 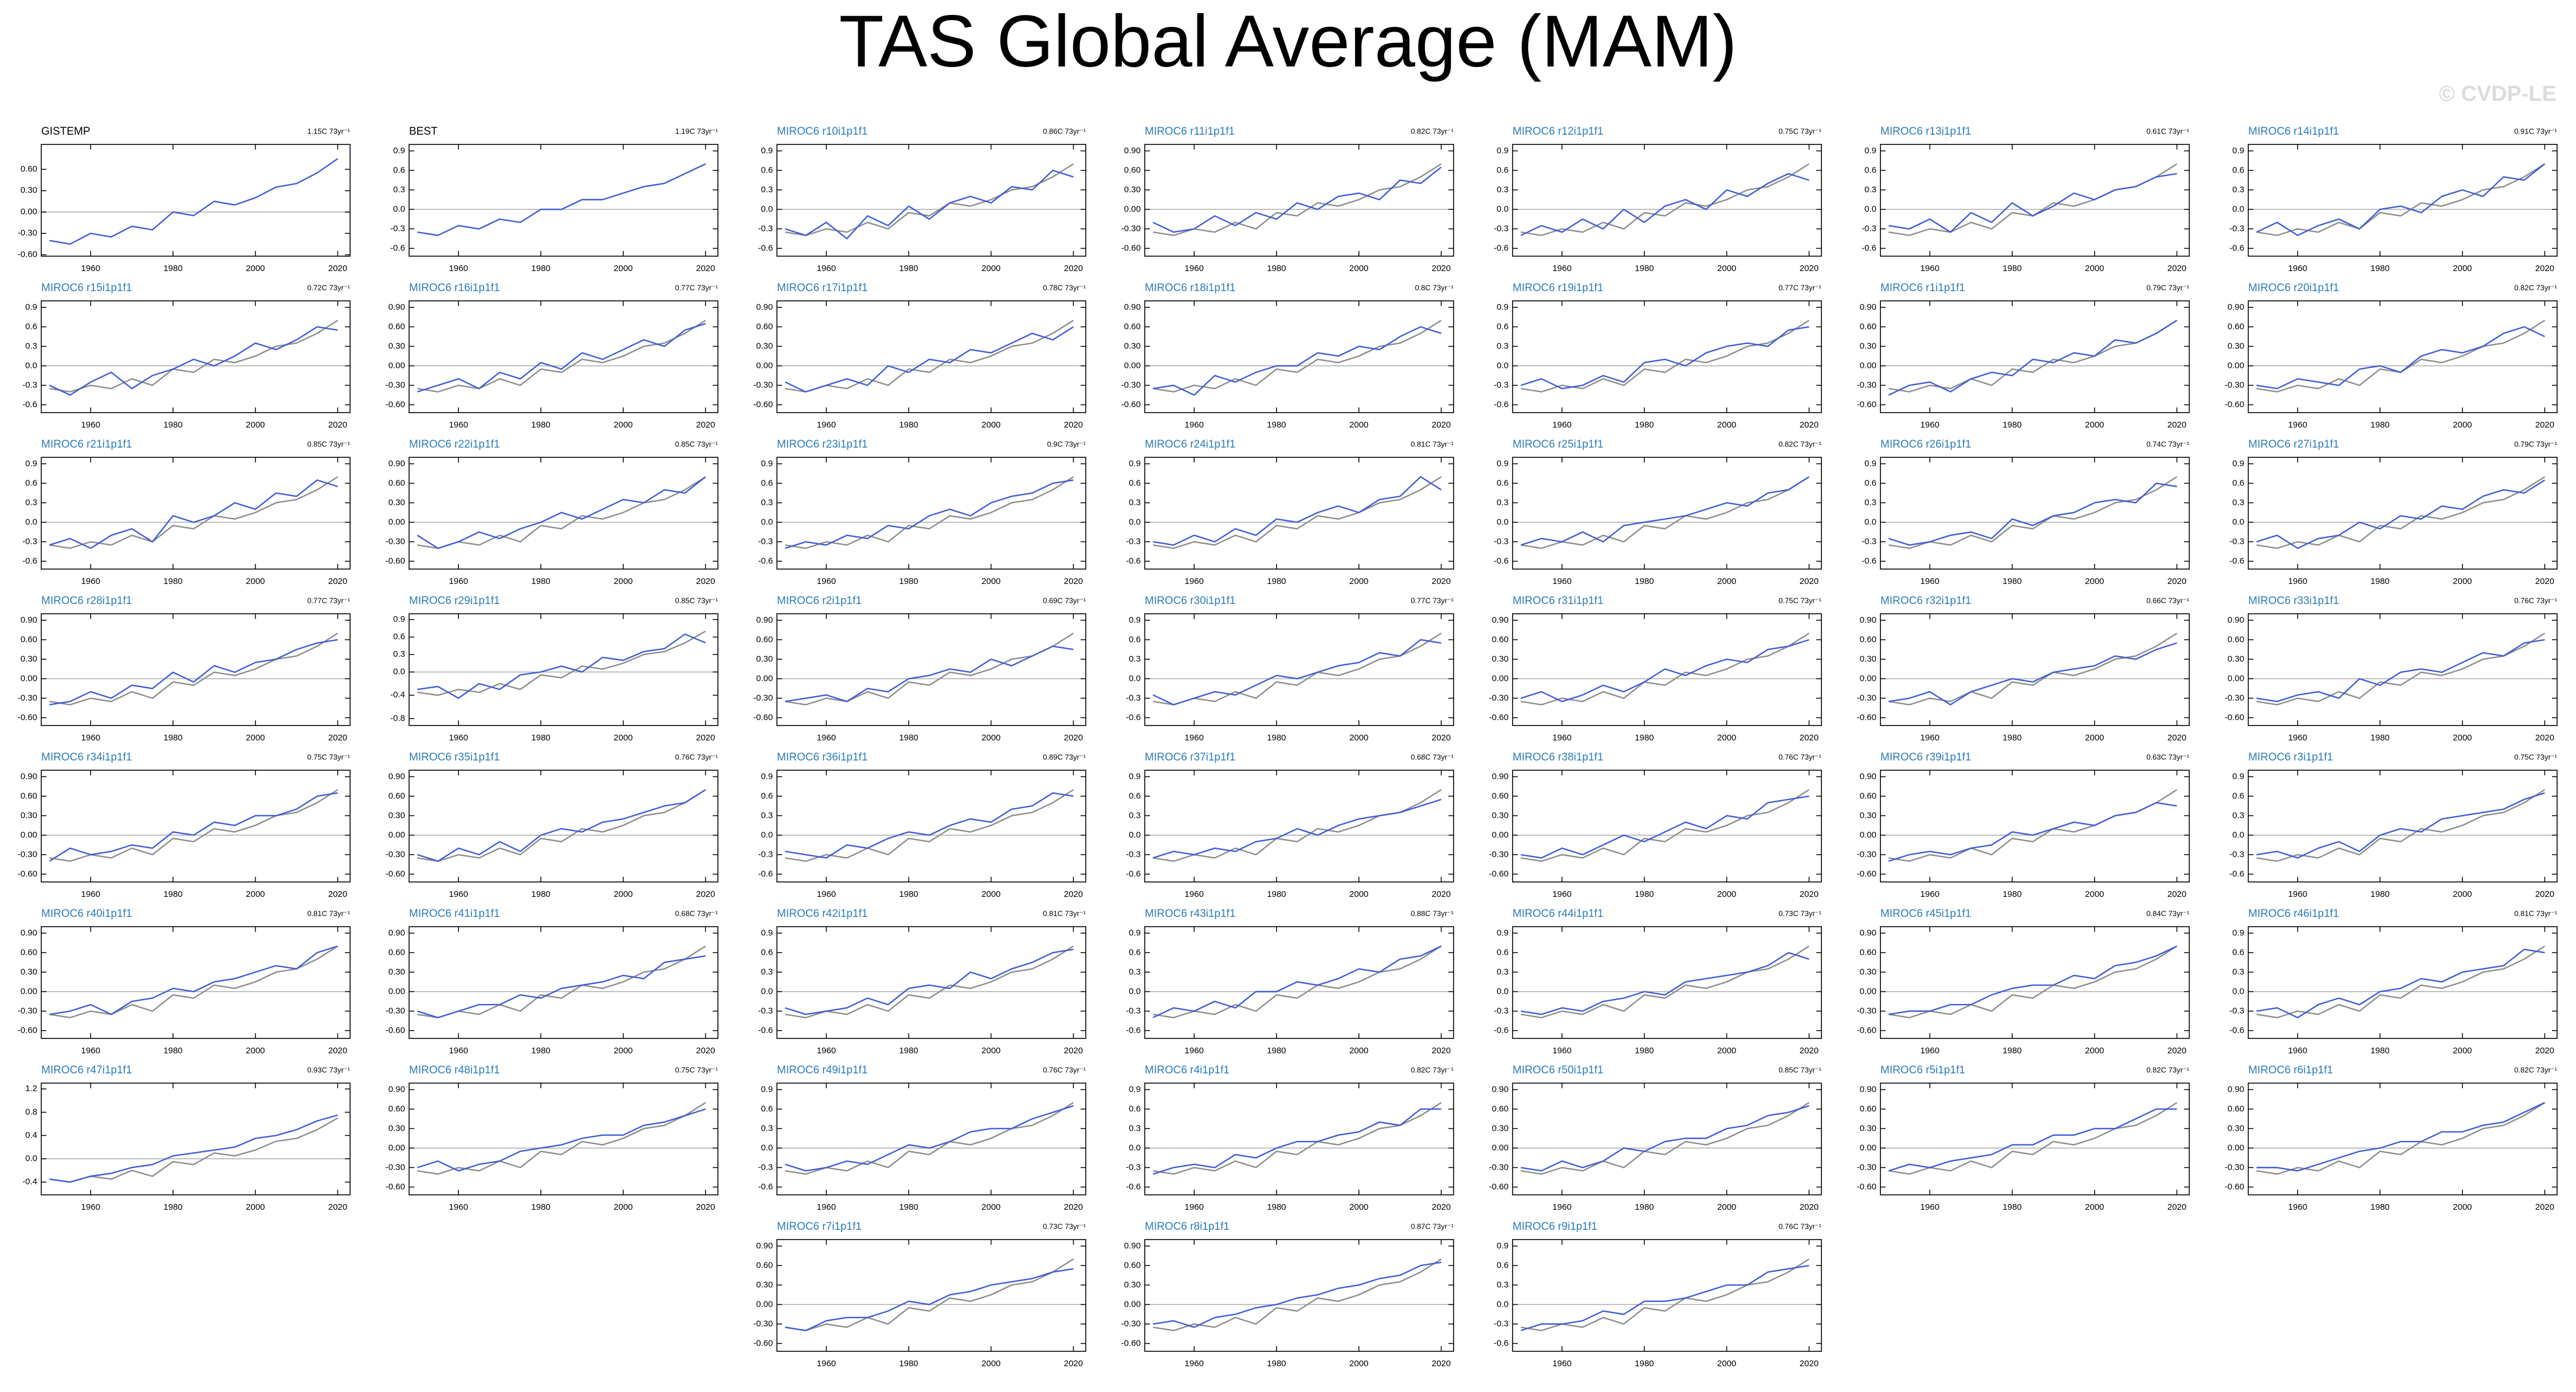 What do you see at coordinates (2535, 131) in the screenshot?
I see `trend-annotation: 0.91C 73yr⁻¹` at bounding box center [2535, 131].